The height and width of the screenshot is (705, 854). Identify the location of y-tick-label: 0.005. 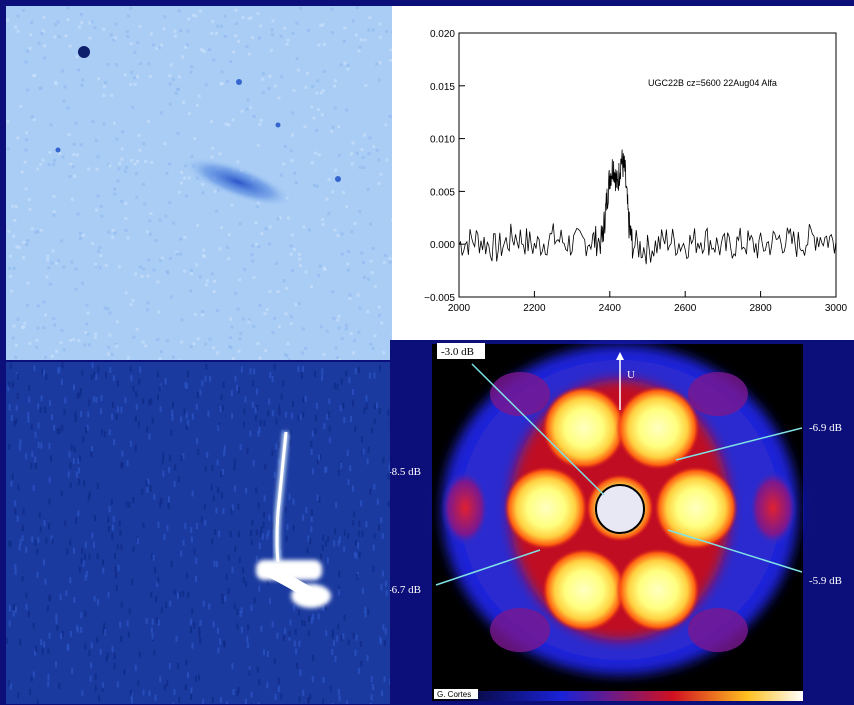
(442, 192).